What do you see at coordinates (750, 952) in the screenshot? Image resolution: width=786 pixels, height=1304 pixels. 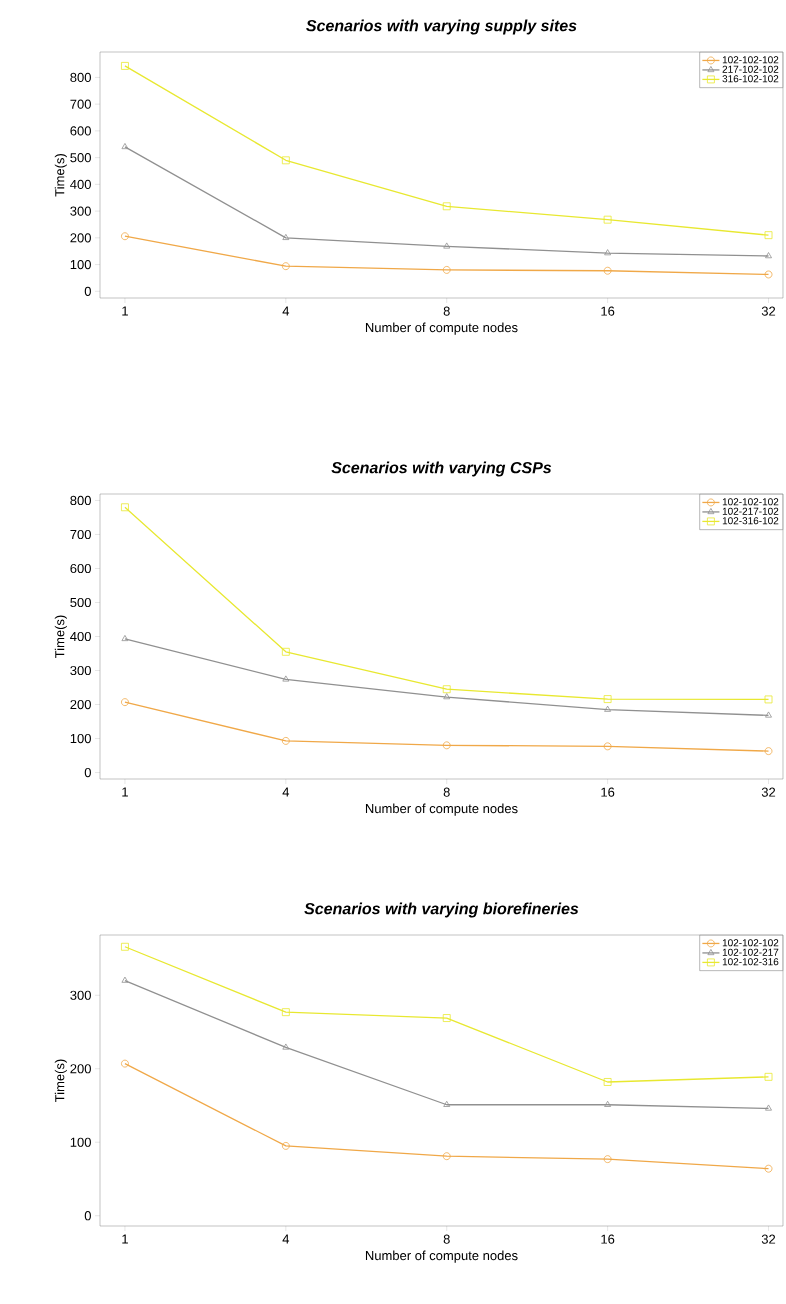 I see `legend-label: 102-102-217` at bounding box center [750, 952].